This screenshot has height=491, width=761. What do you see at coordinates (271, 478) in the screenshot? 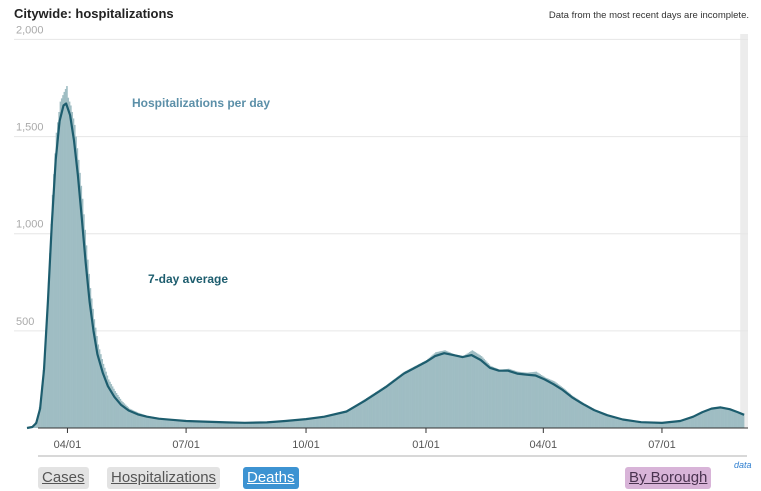
I see `deaths-button: Deaths` at bounding box center [271, 478].